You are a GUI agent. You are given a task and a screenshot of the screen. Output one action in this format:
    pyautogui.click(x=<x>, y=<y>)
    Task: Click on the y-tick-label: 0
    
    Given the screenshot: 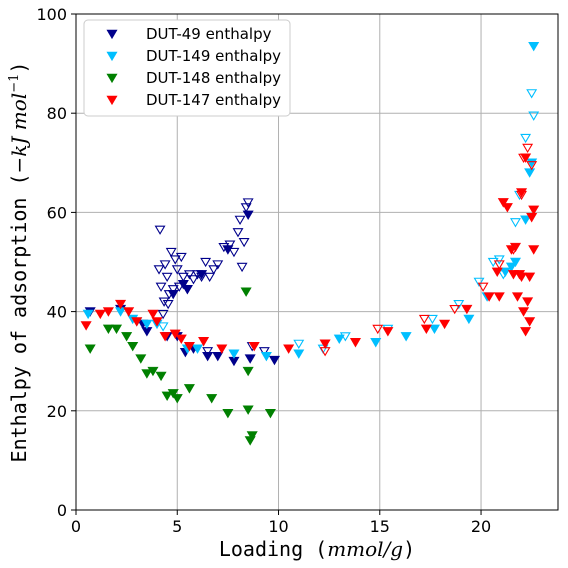 What is the action you would take?
    pyautogui.click(x=62, y=510)
    